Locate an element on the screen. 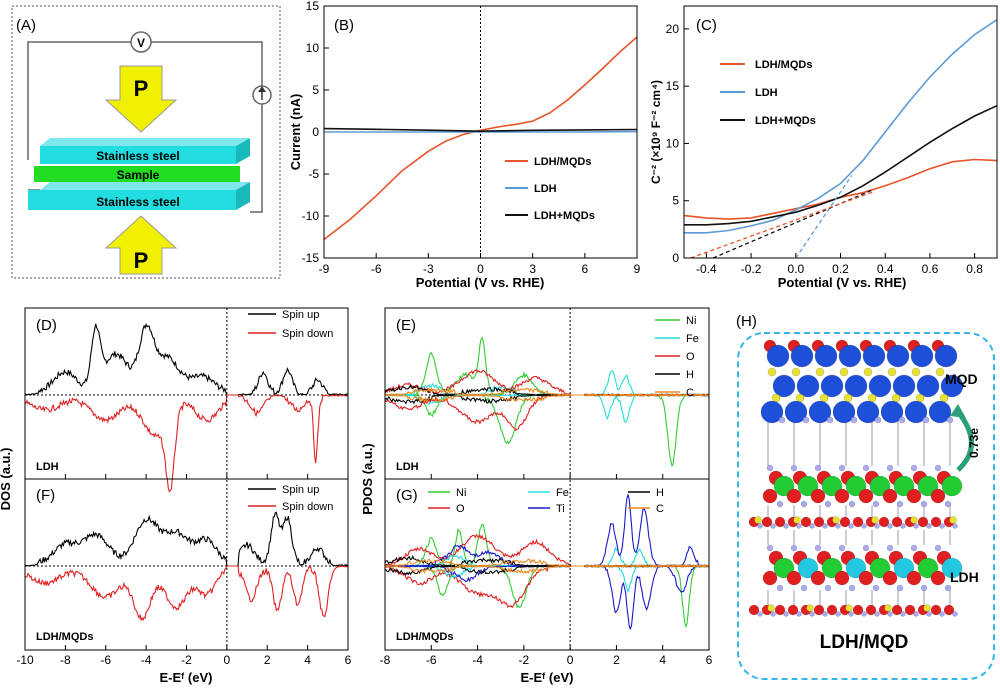 This screenshot has width=1000, height=688. charge-transfer-arrow-icon is located at coordinates (965, 441).